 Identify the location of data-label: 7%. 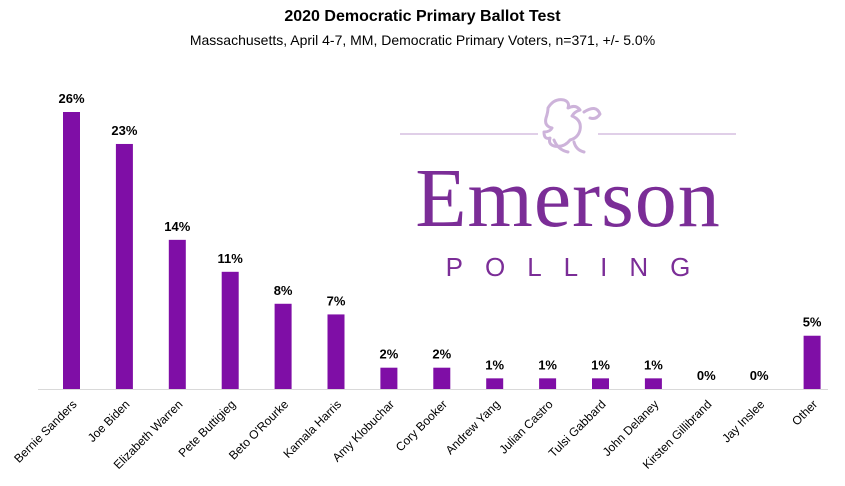
(336, 300).